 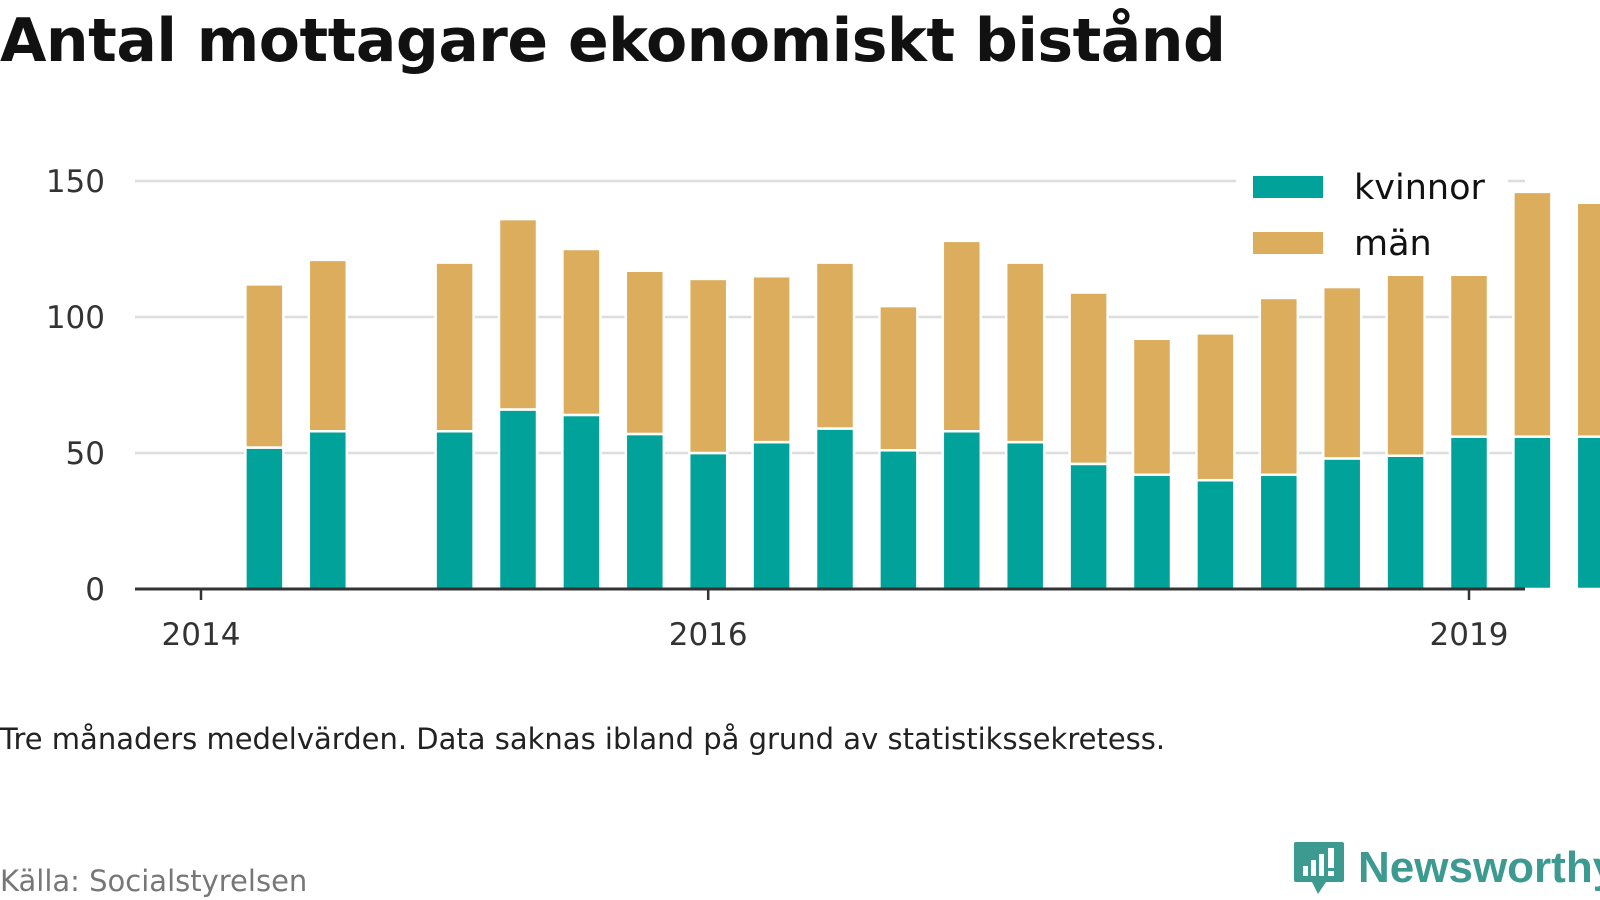 What do you see at coordinates (1319, 868) in the screenshot?
I see `newsworthy-logo-icon` at bounding box center [1319, 868].